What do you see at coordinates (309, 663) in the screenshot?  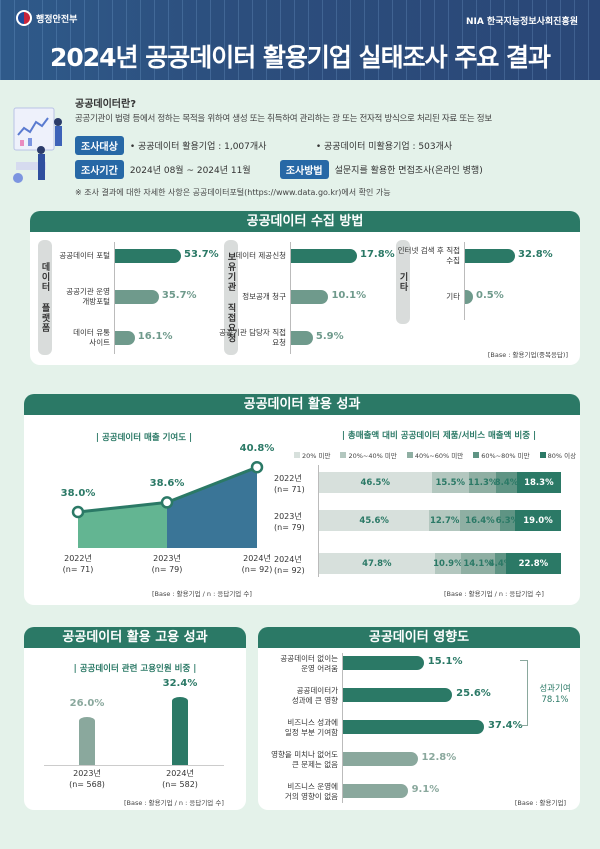 I see `category-label: 공공데이터 없이는 운영 어려움` at bounding box center [309, 663].